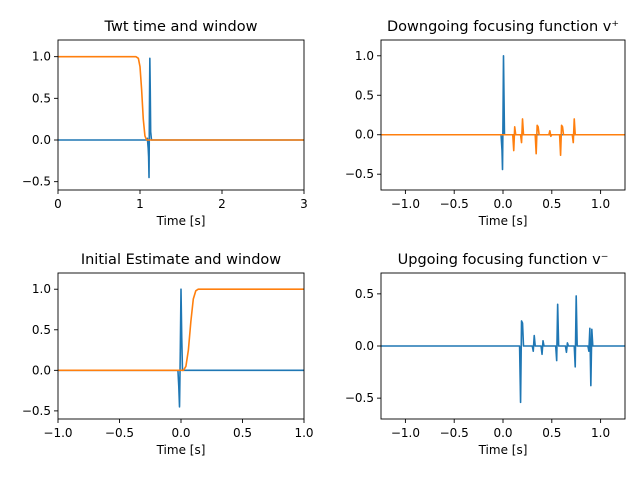 The height and width of the screenshot is (480, 640). Describe the element at coordinates (304, 204) in the screenshot. I see `x-tick-label: 3` at that location.